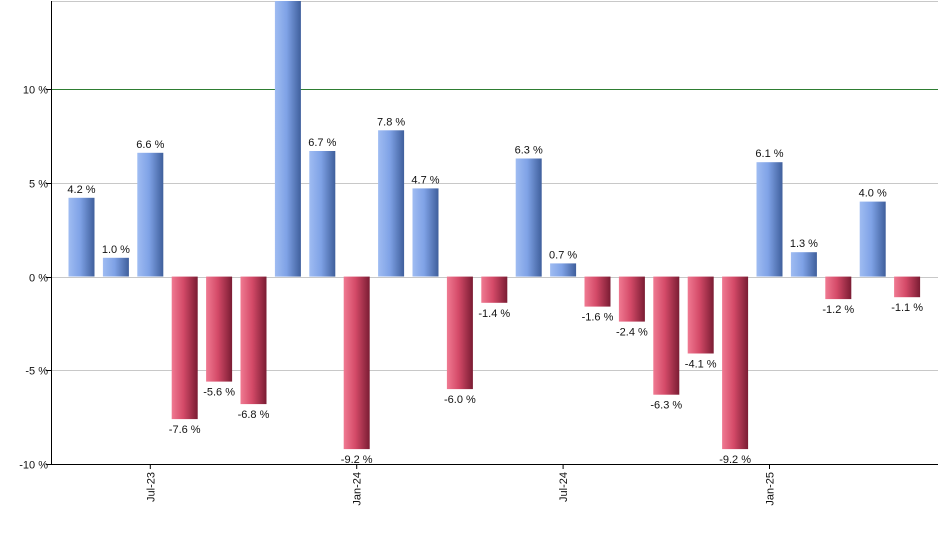 The width and height of the screenshot is (940, 555). What do you see at coordinates (460, 400) in the screenshot?
I see `data-label: -6.0 %` at bounding box center [460, 400].